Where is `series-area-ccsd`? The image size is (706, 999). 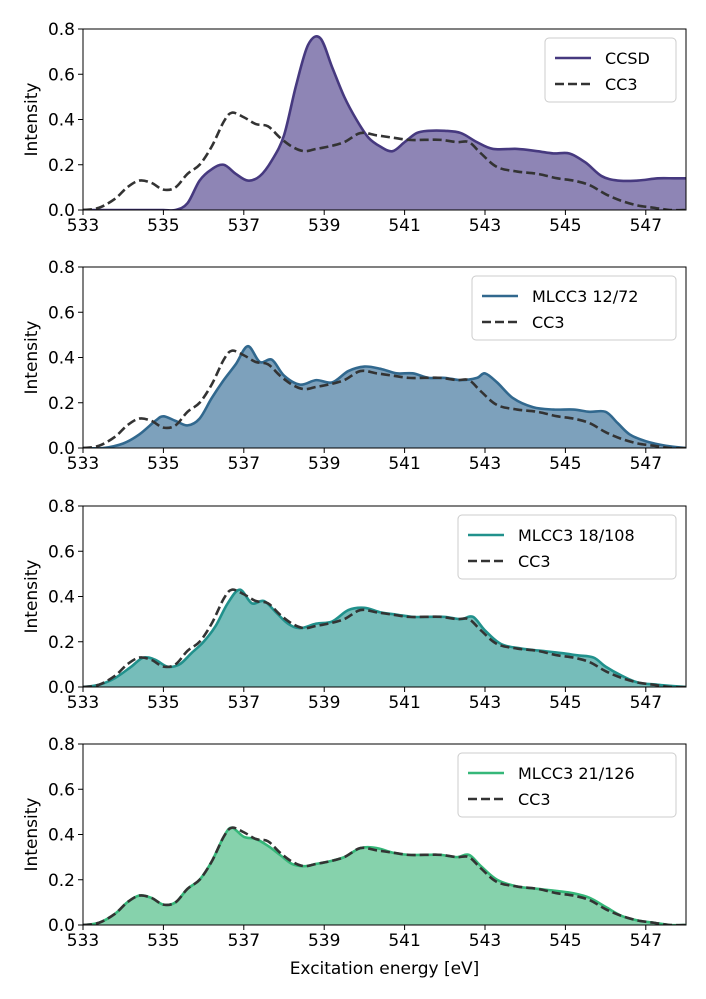 series-area-ccsd is located at coordinates (384, 123).